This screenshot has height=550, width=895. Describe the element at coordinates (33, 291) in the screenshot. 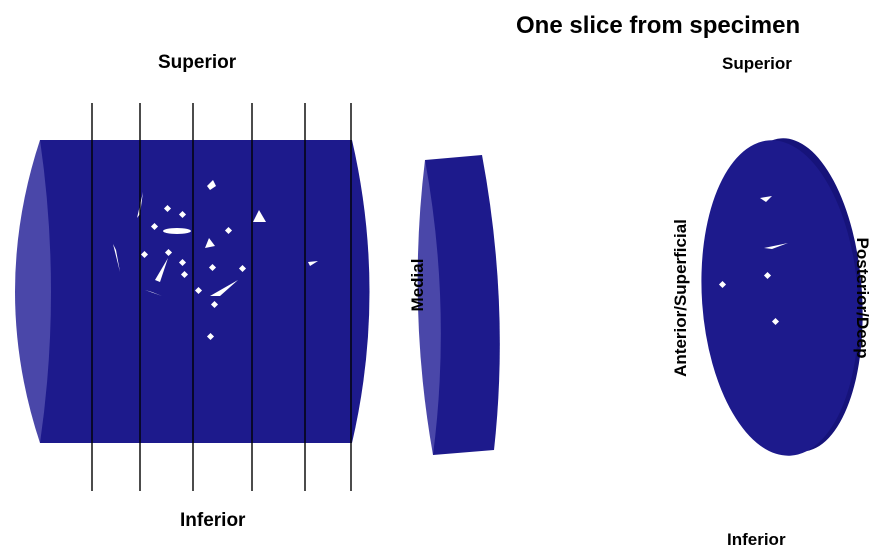

I see `cylinder-end-face` at that location.